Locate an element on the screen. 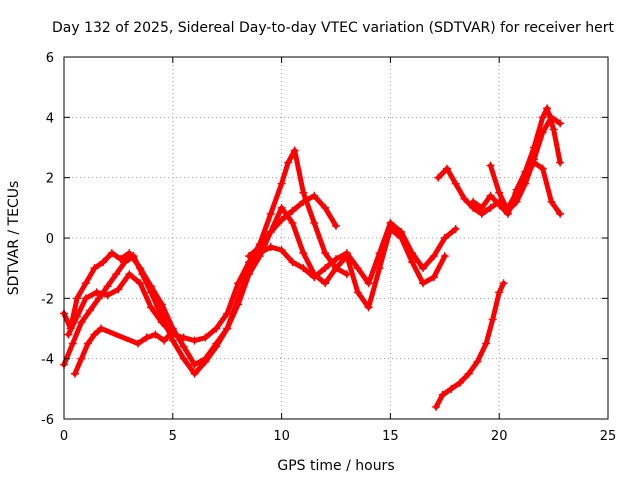 Image resolution: width=640 pixels, height=480 pixels. y-tick-label: -4 is located at coordinates (47, 360).